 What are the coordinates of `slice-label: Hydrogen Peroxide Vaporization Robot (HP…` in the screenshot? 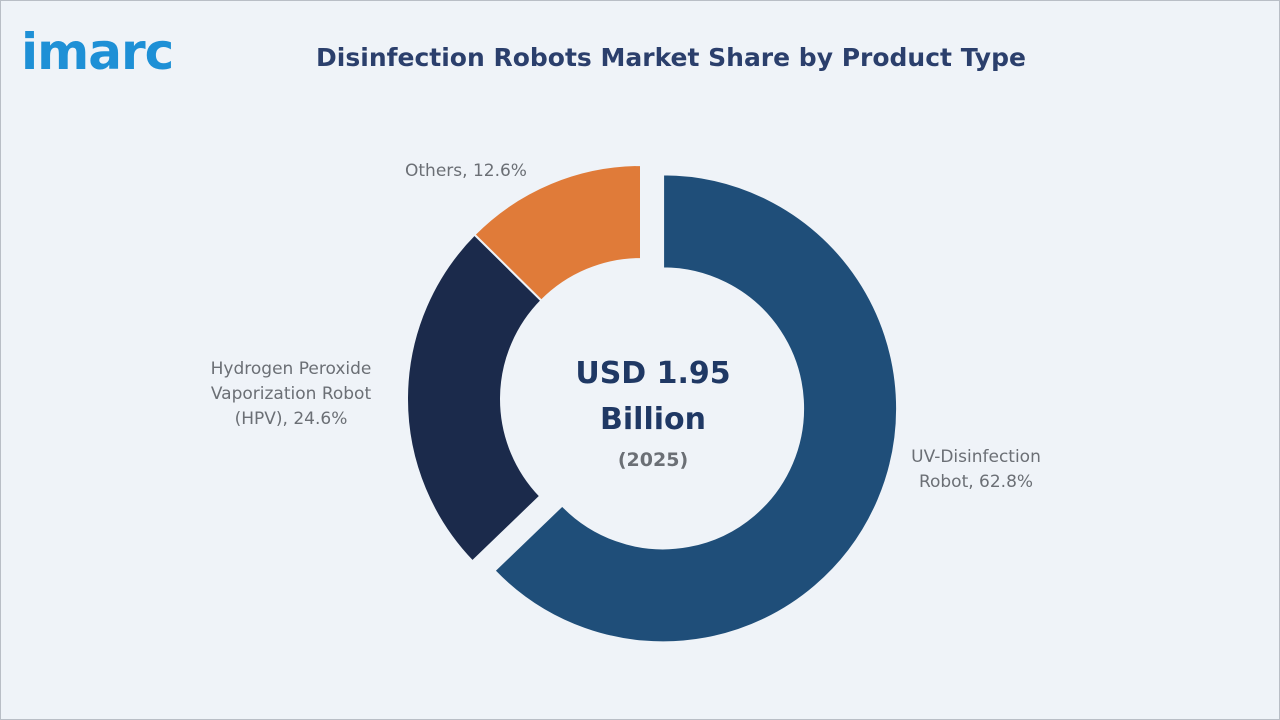 It's located at (291, 394).